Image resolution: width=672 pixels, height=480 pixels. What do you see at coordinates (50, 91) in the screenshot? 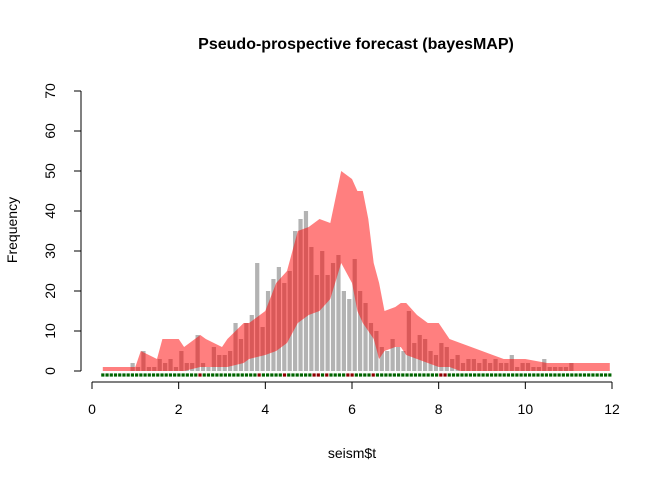
I see `y-tick-label: 70` at bounding box center [50, 91].